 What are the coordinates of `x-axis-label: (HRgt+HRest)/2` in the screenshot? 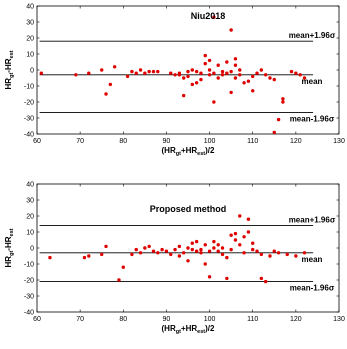 It's located at (188, 329).